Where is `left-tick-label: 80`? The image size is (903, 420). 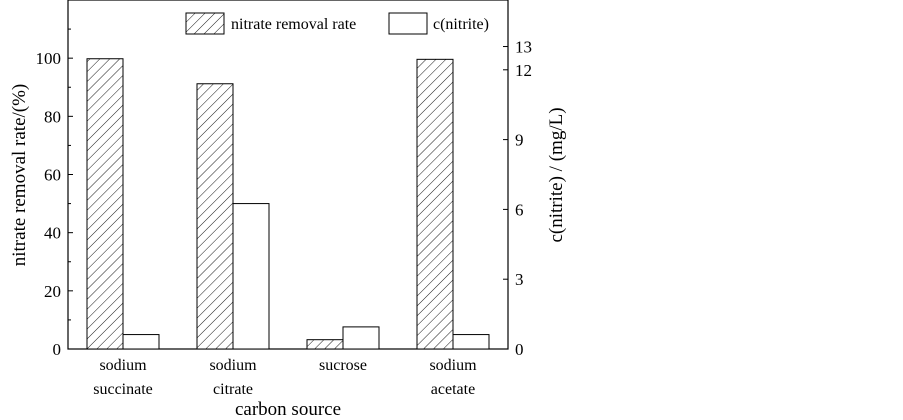
left-tick-label: 80 is located at coordinates (52, 116).